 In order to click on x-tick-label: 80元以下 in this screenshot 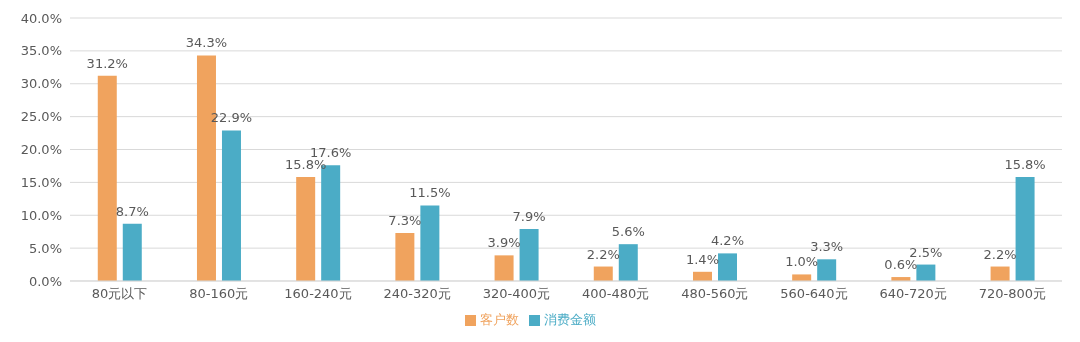, I will do `click(119, 294)`.